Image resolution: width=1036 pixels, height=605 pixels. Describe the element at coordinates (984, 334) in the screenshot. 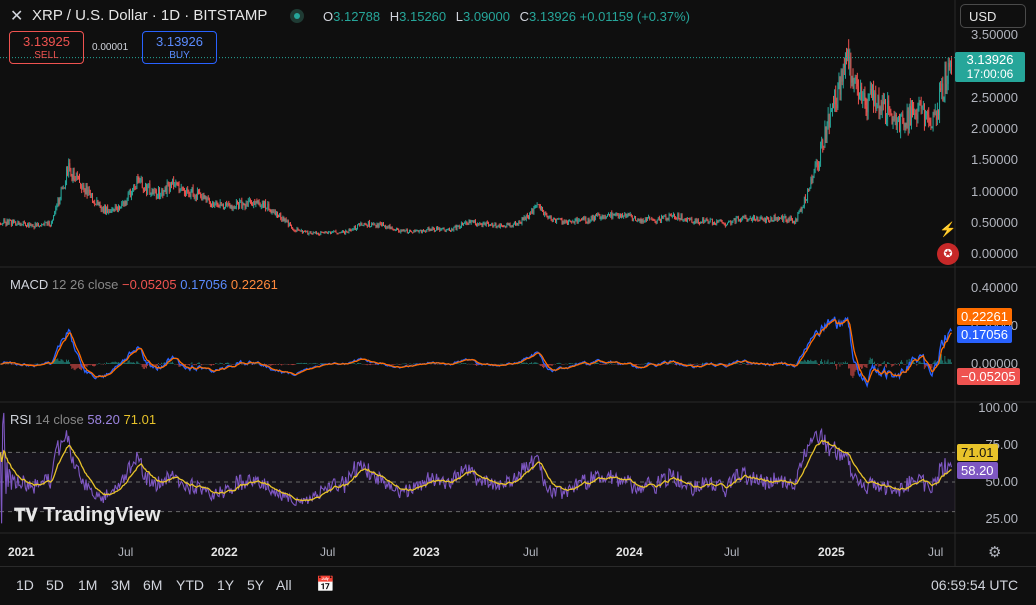

I see `signal-value-tag: 0.17056` at that location.